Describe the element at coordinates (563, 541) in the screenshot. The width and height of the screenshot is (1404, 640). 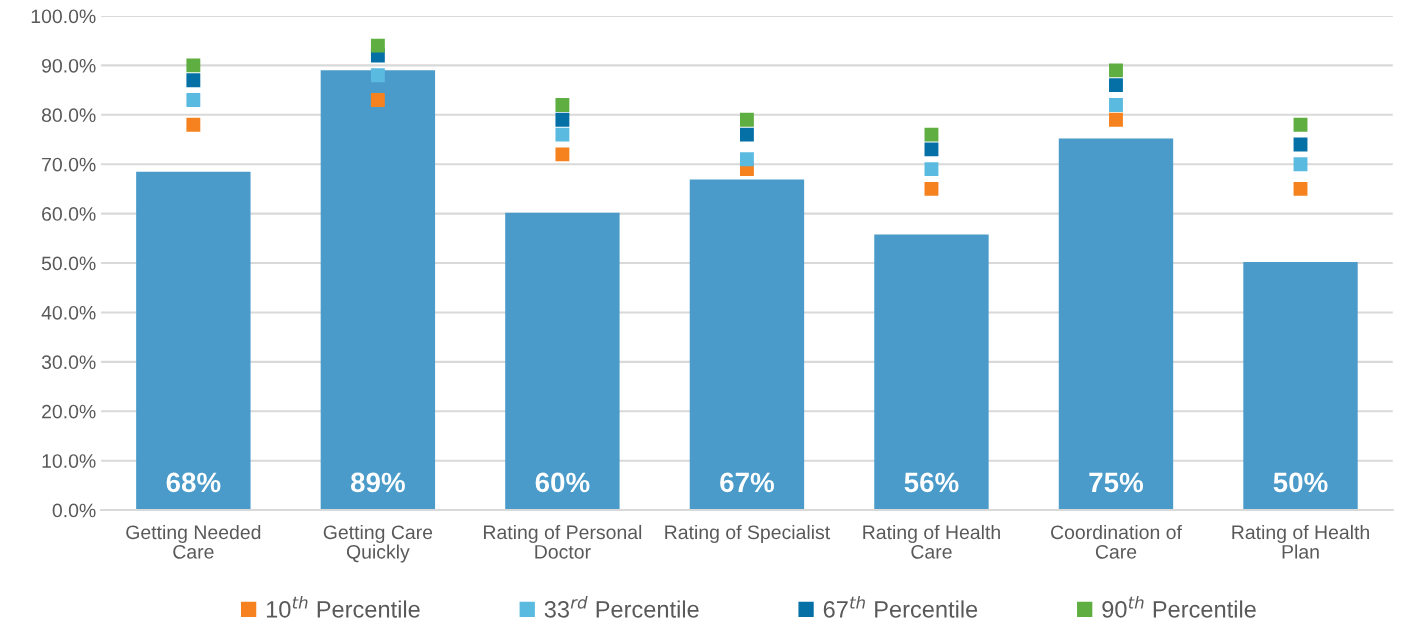
I see `x-tick-label: Rating of Personal Doctor` at that location.